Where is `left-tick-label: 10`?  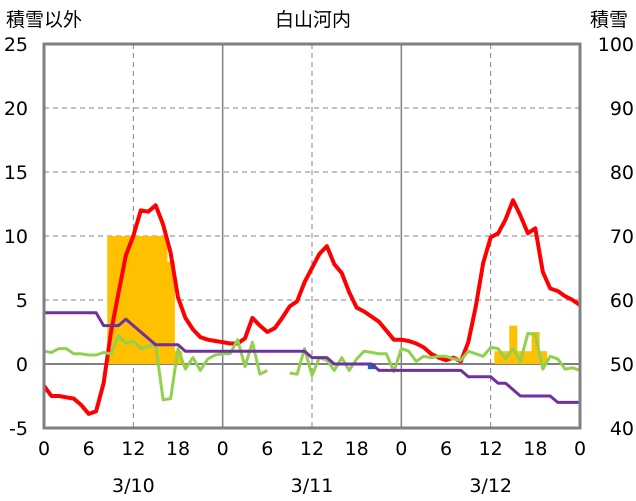
left-tick-label: 10 is located at coordinates (16, 237).